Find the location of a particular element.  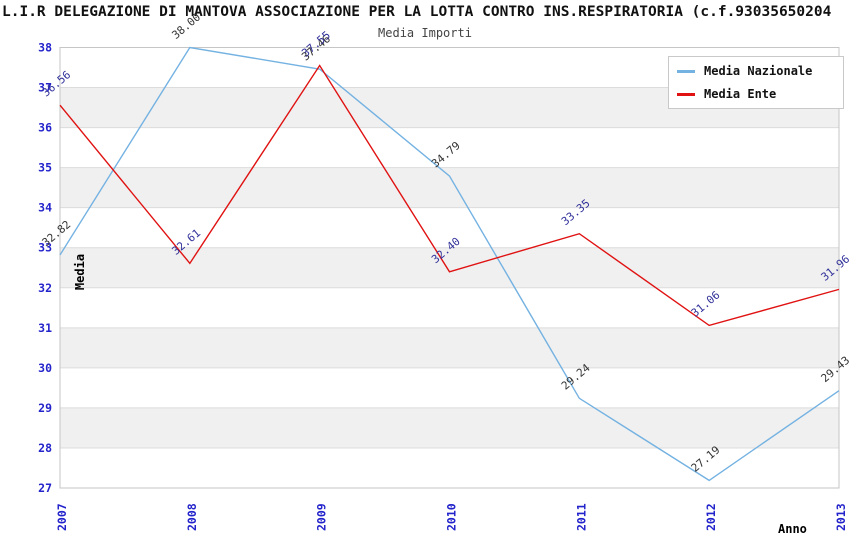

y-tick-label: 32 is located at coordinates (45, 288).